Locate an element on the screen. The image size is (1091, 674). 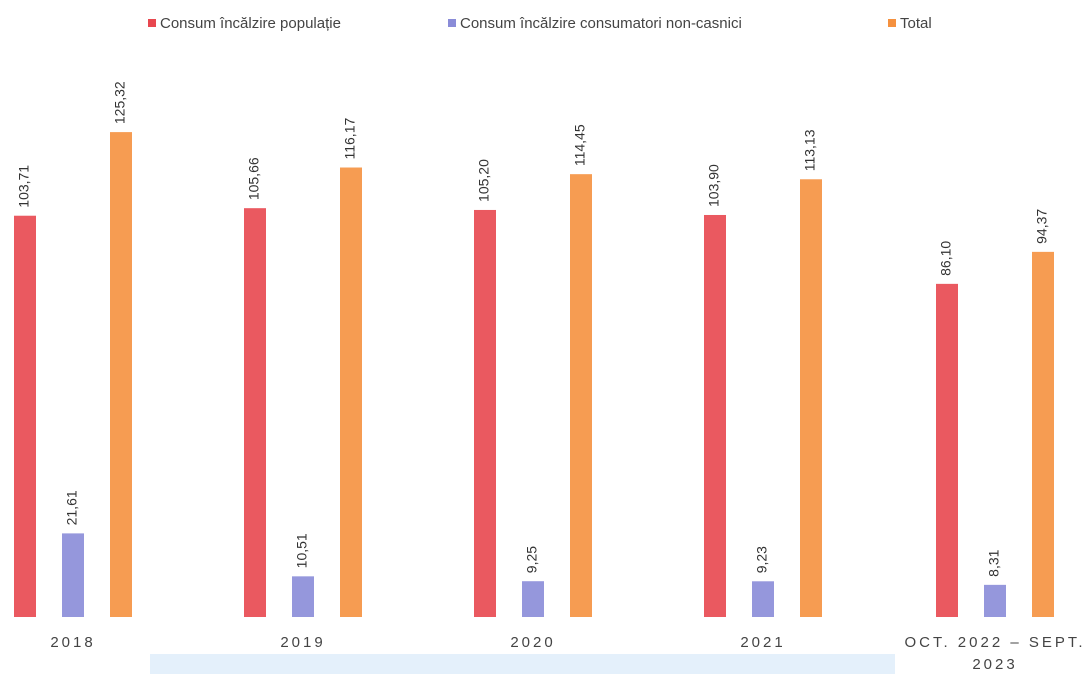
x-tick-label: 2019 is located at coordinates (303, 642).